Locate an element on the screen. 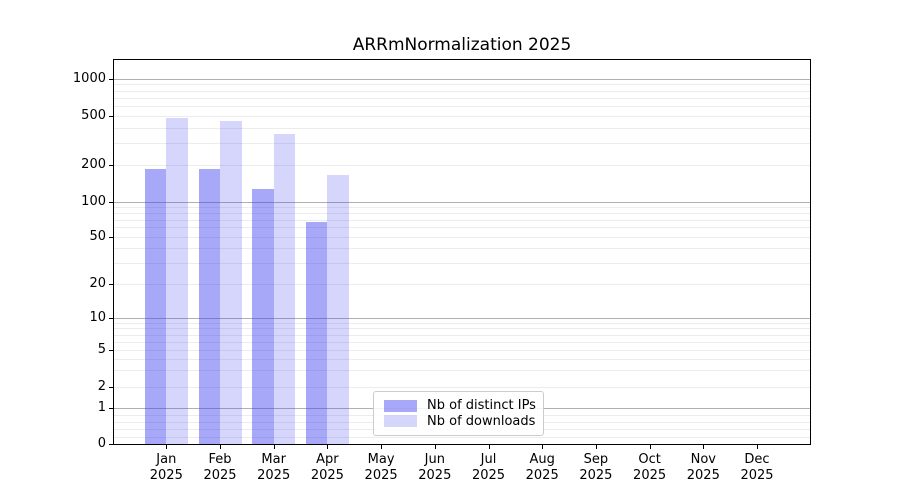 The width and height of the screenshot is (900, 500). legend-label-downloads: Nb of downloads is located at coordinates (481, 421).